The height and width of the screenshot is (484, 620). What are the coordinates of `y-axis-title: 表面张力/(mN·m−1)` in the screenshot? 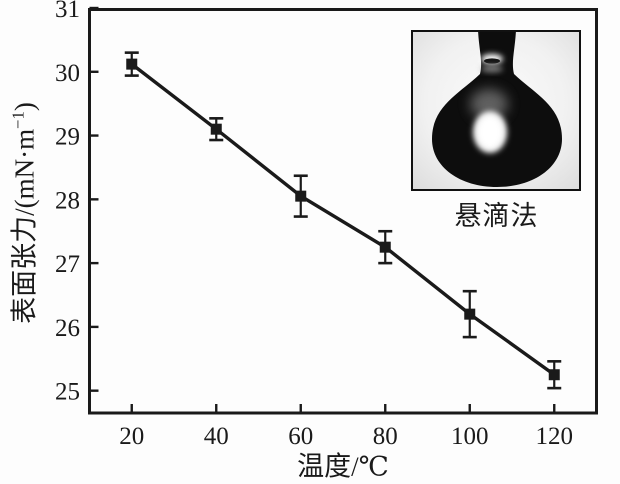 It's located at (22, 213).